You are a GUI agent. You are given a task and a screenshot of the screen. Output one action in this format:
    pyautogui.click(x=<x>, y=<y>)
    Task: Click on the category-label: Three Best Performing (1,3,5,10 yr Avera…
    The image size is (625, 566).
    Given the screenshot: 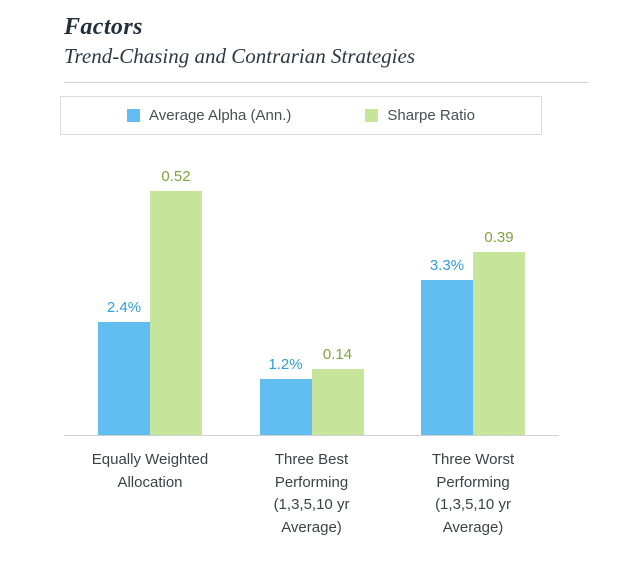 What is the action you would take?
    pyautogui.click(x=311, y=493)
    